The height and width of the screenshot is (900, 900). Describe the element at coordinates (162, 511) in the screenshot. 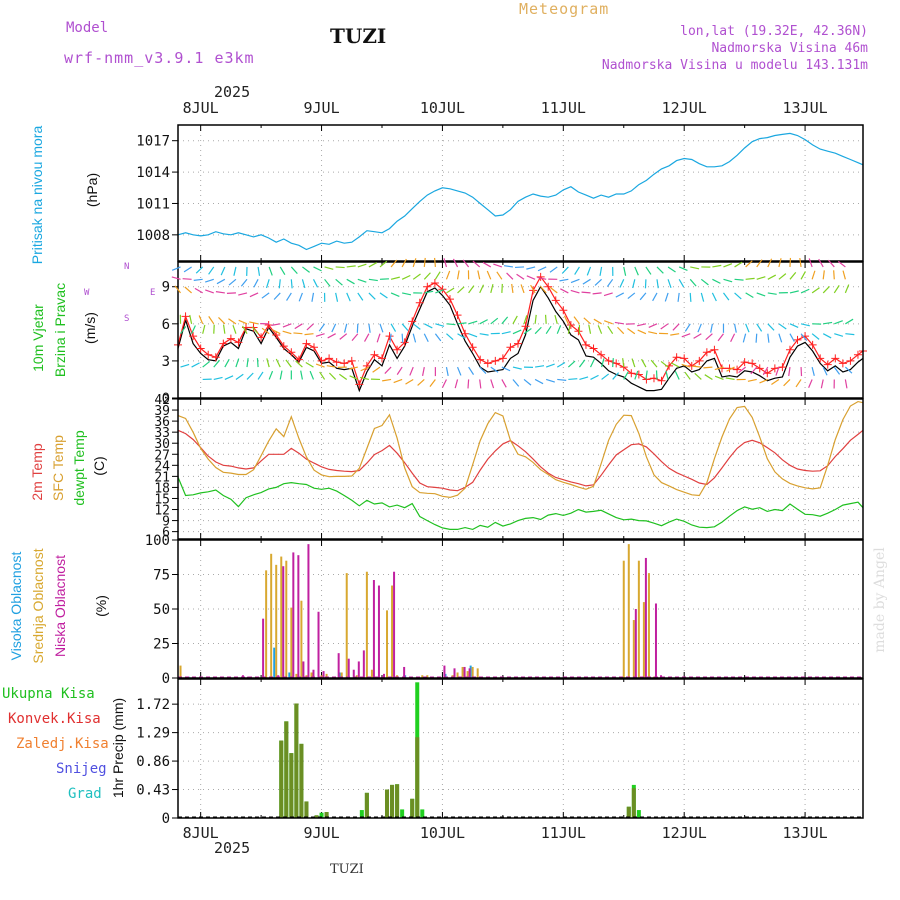

I see `ytick-label-2-2: 12` at that location.